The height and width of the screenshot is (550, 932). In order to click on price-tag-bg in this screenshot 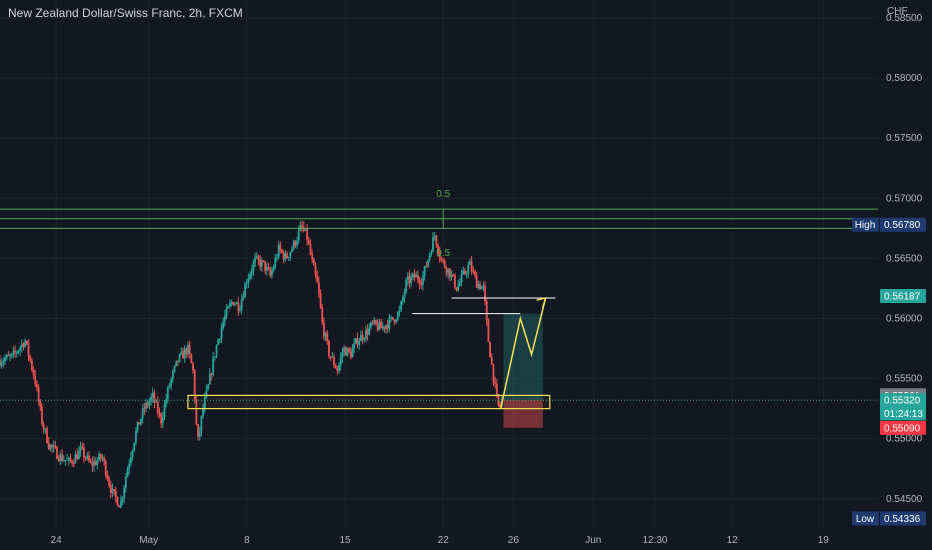, I will do `click(903, 400)`.